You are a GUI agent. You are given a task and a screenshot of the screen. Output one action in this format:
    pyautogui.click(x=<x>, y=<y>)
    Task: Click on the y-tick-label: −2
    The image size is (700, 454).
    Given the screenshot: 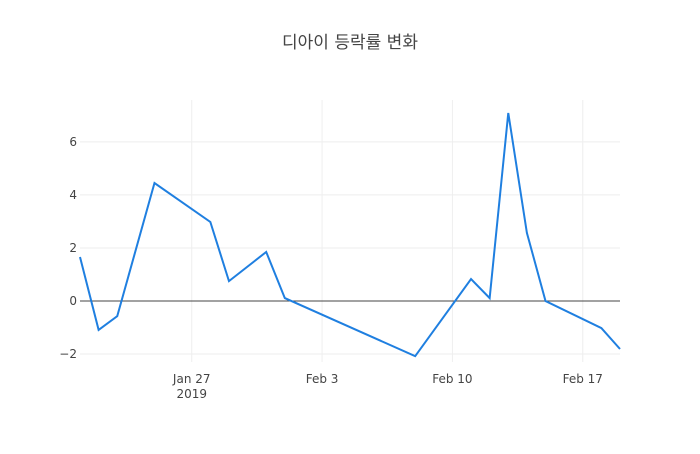 What is the action you would take?
    pyautogui.click(x=68, y=354)
    